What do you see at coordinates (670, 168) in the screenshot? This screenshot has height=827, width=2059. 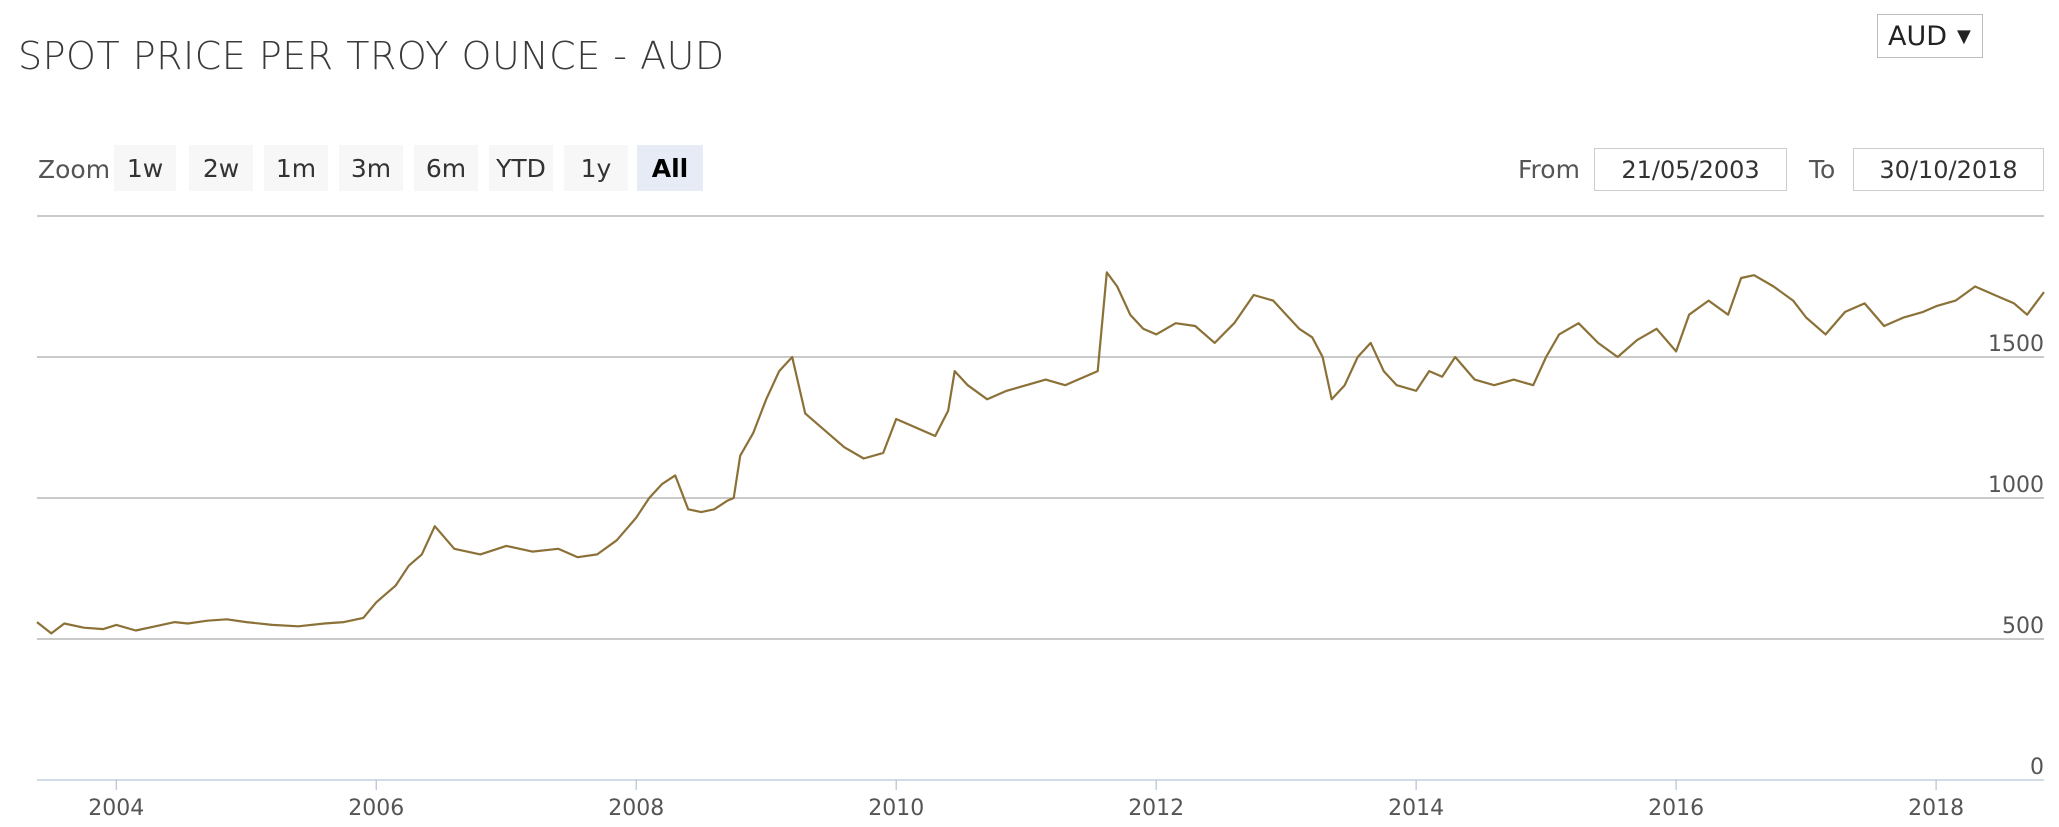 I see `zoom-all-button: All` at bounding box center [670, 168].